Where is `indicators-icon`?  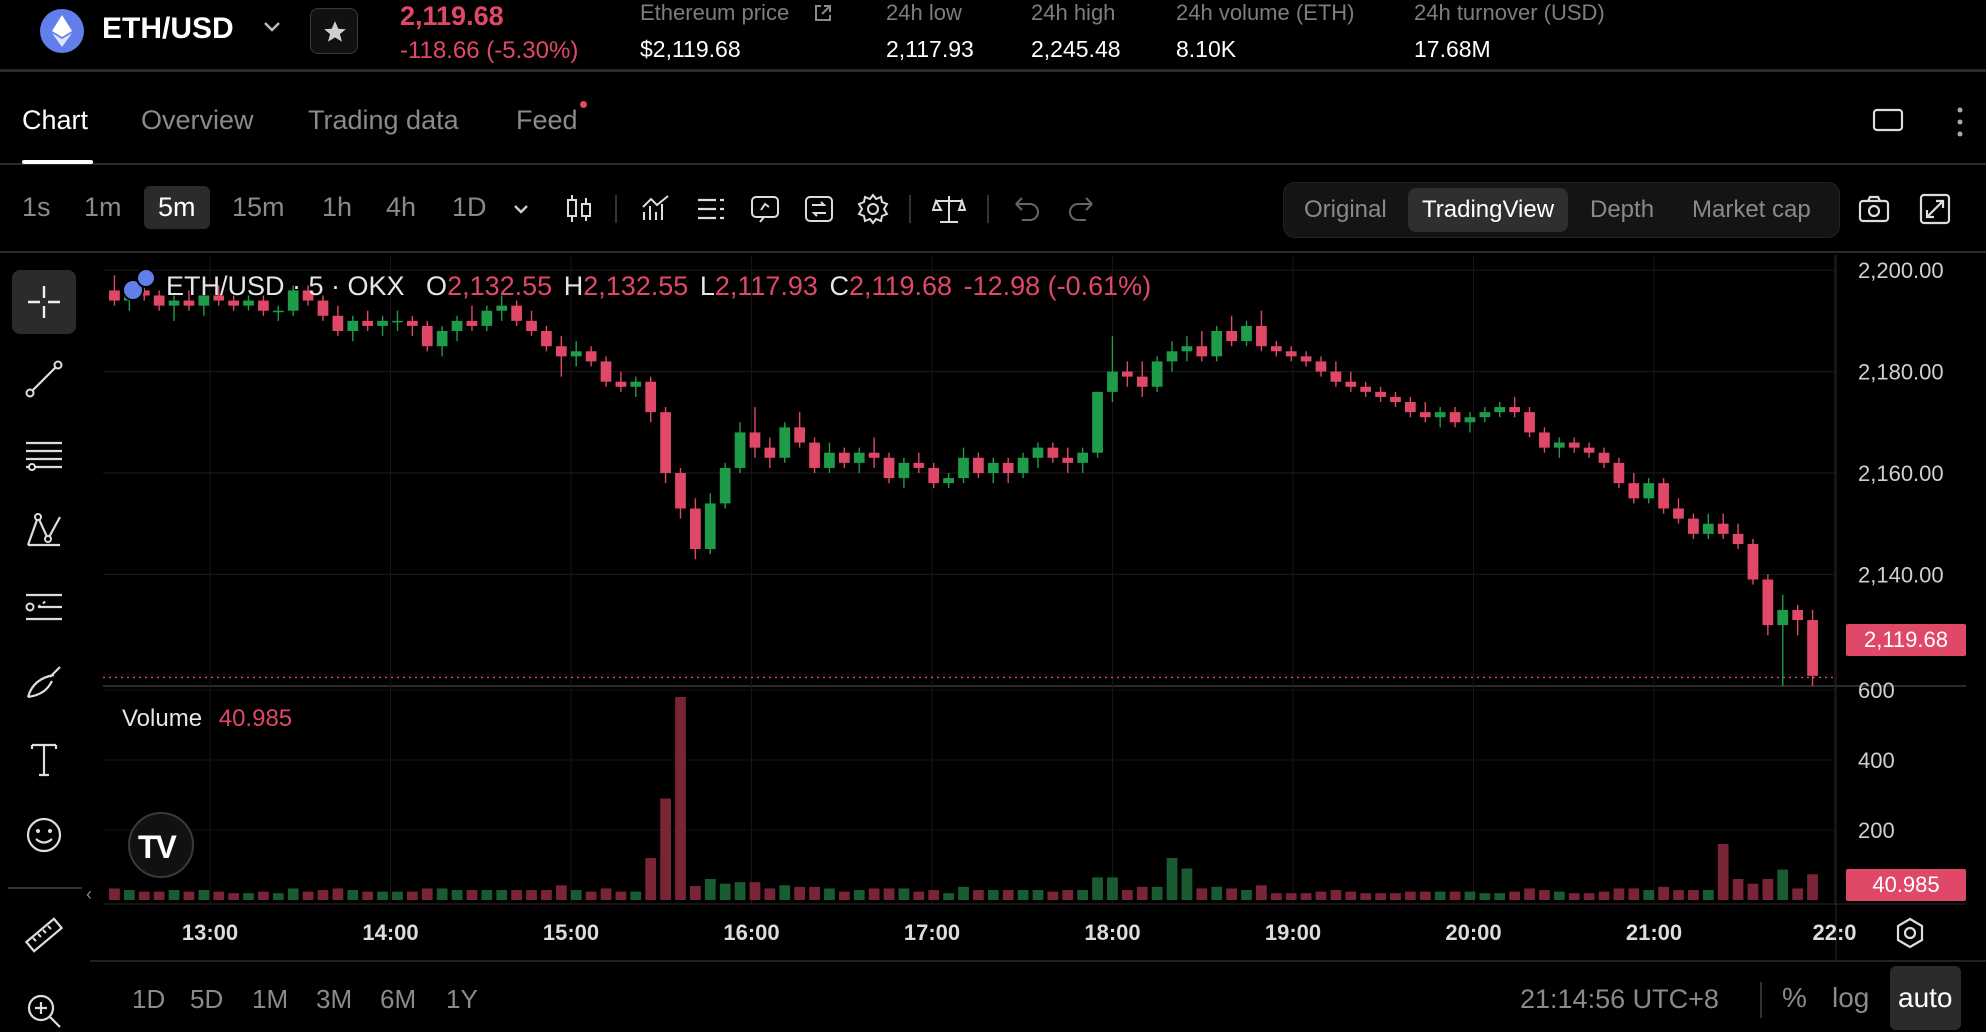 indicators-icon is located at coordinates (657, 209).